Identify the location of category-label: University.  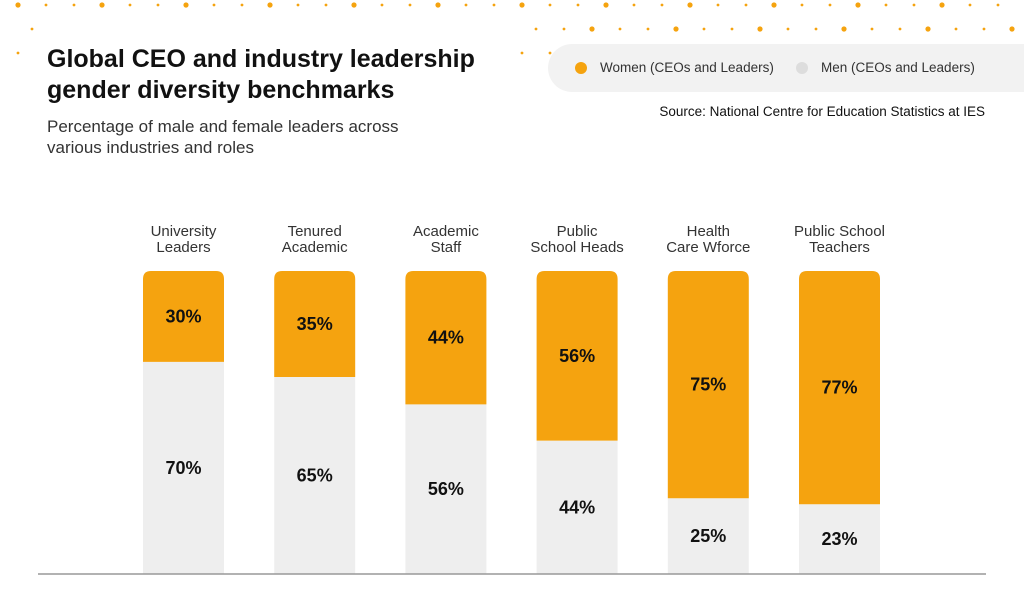
(184, 231).